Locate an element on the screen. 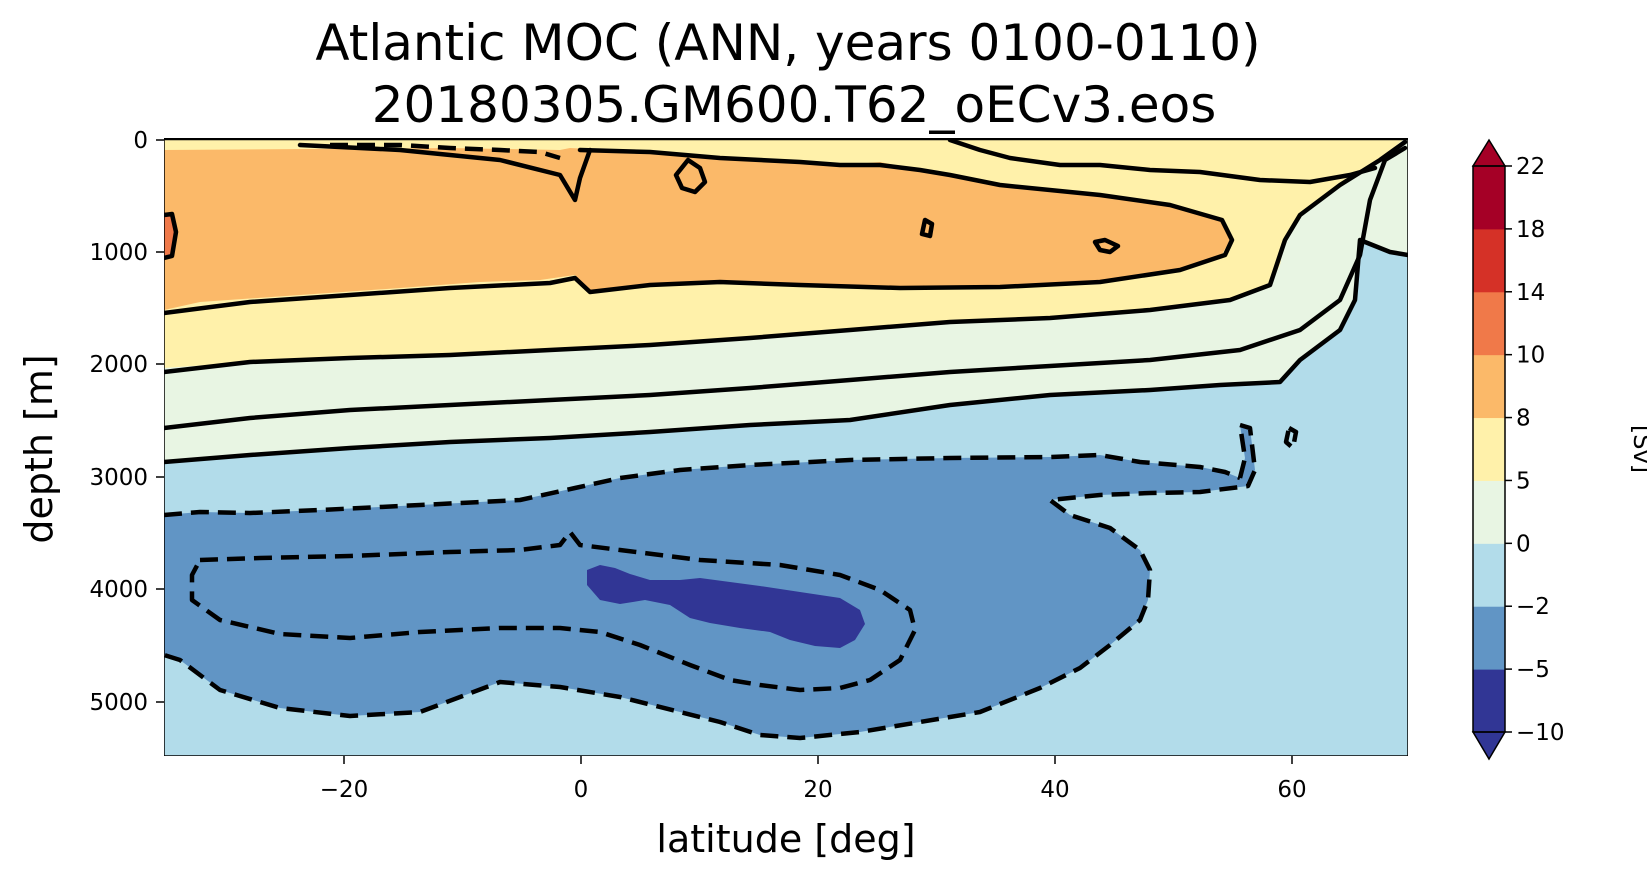 Image resolution: width=1647 pixels, height=877 pixels. colorbar-tick-label: 0 is located at coordinates (1523, 544).